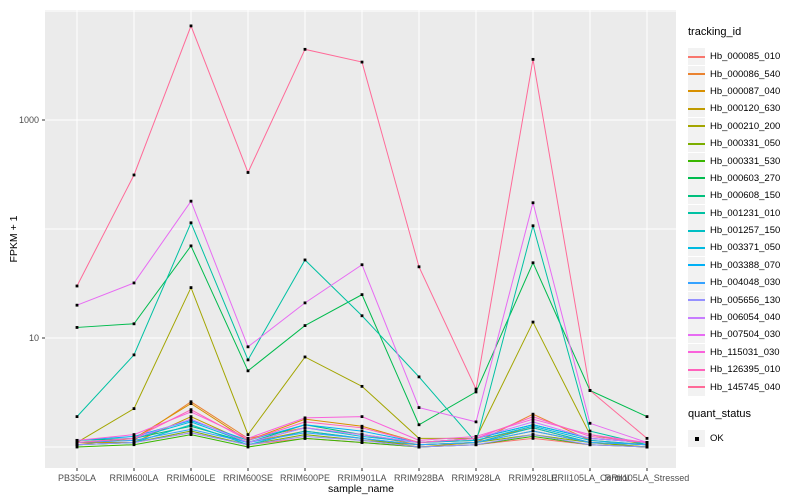 This screenshot has height=500, width=800. What do you see at coordinates (743, 300) in the screenshot?
I see `legend-item: Hb_005656_130` at bounding box center [743, 300].